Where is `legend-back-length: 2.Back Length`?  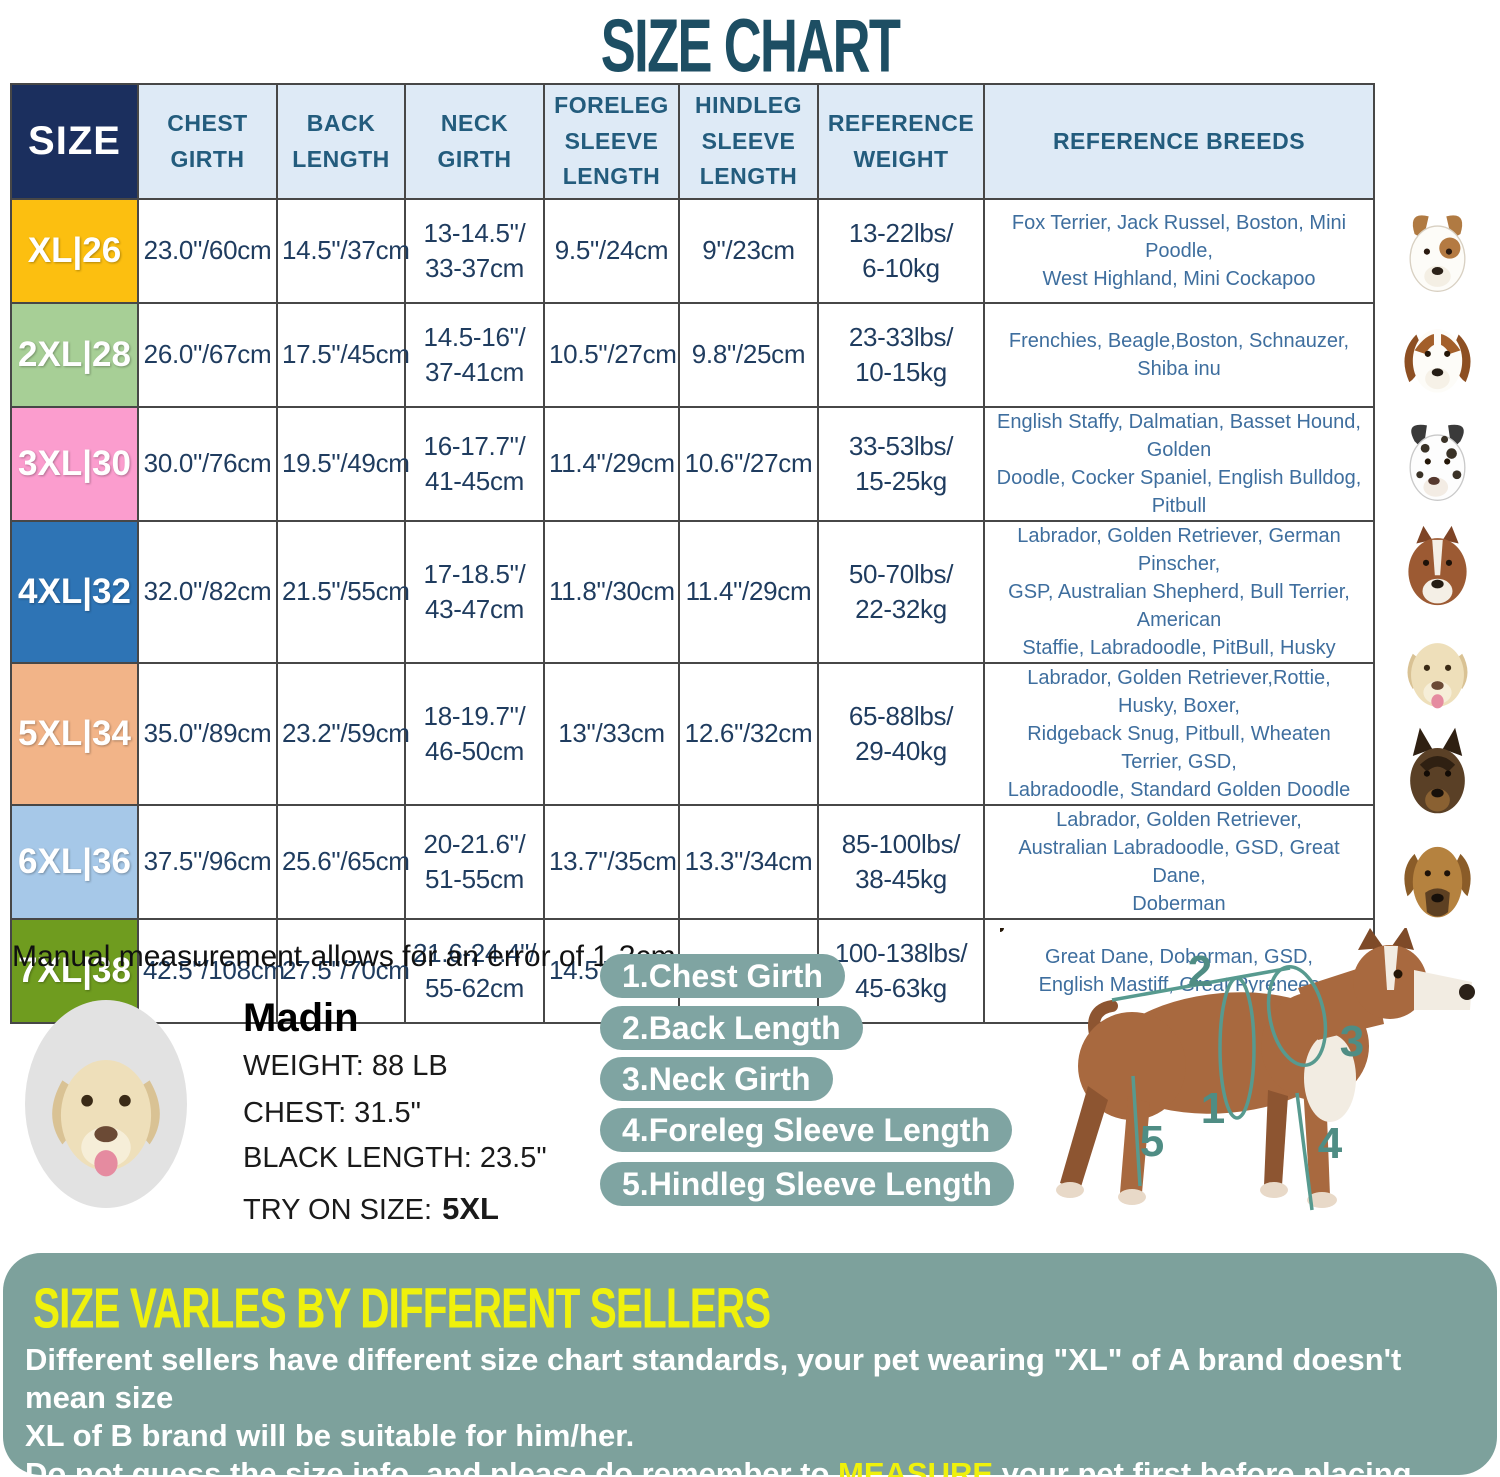
legend-back-length: 2.Back Length is located at coordinates (731, 1028).